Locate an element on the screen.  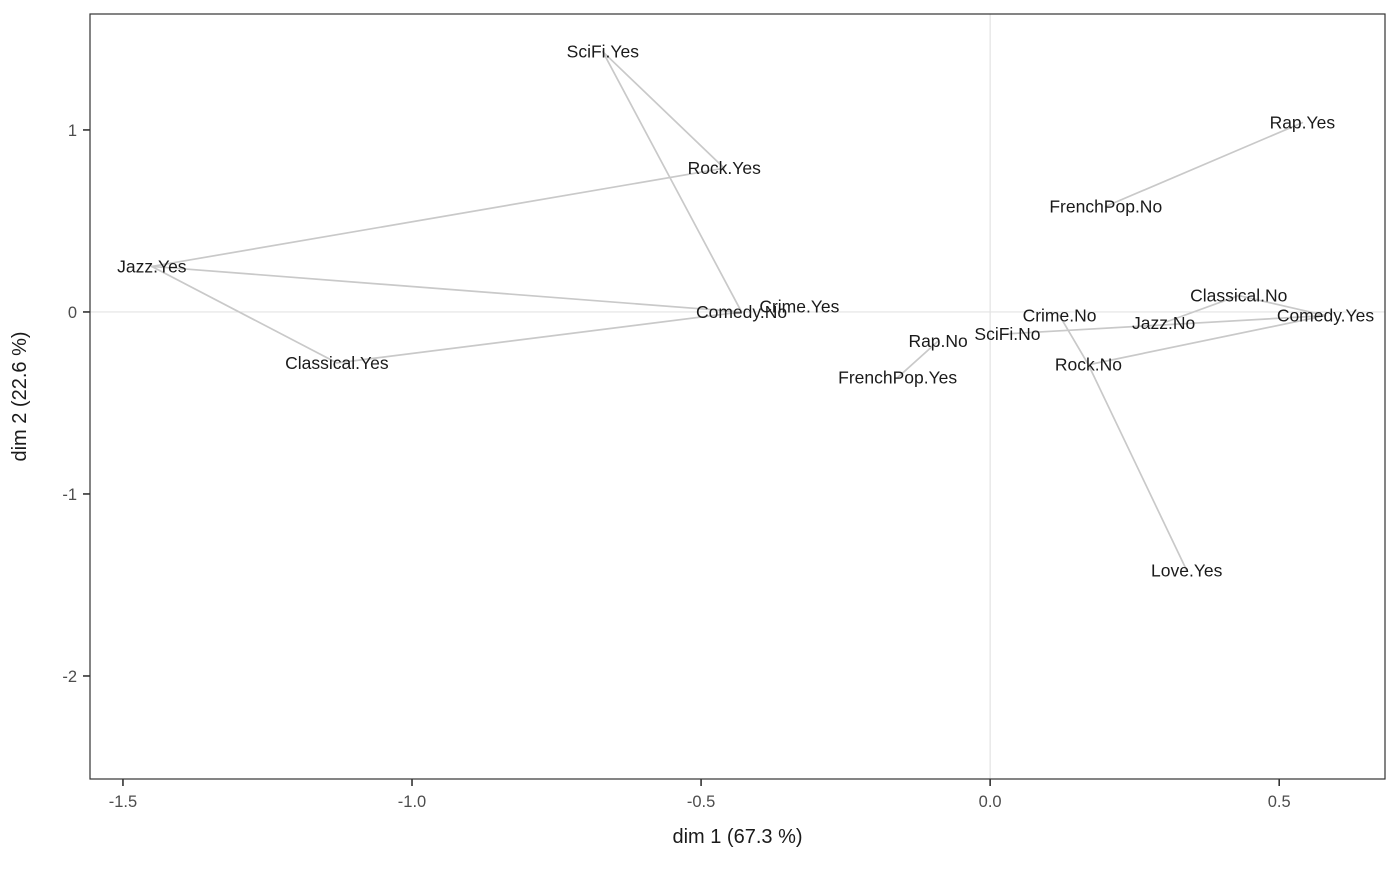
x-tick-label: 0.5 is located at coordinates (1279, 802).